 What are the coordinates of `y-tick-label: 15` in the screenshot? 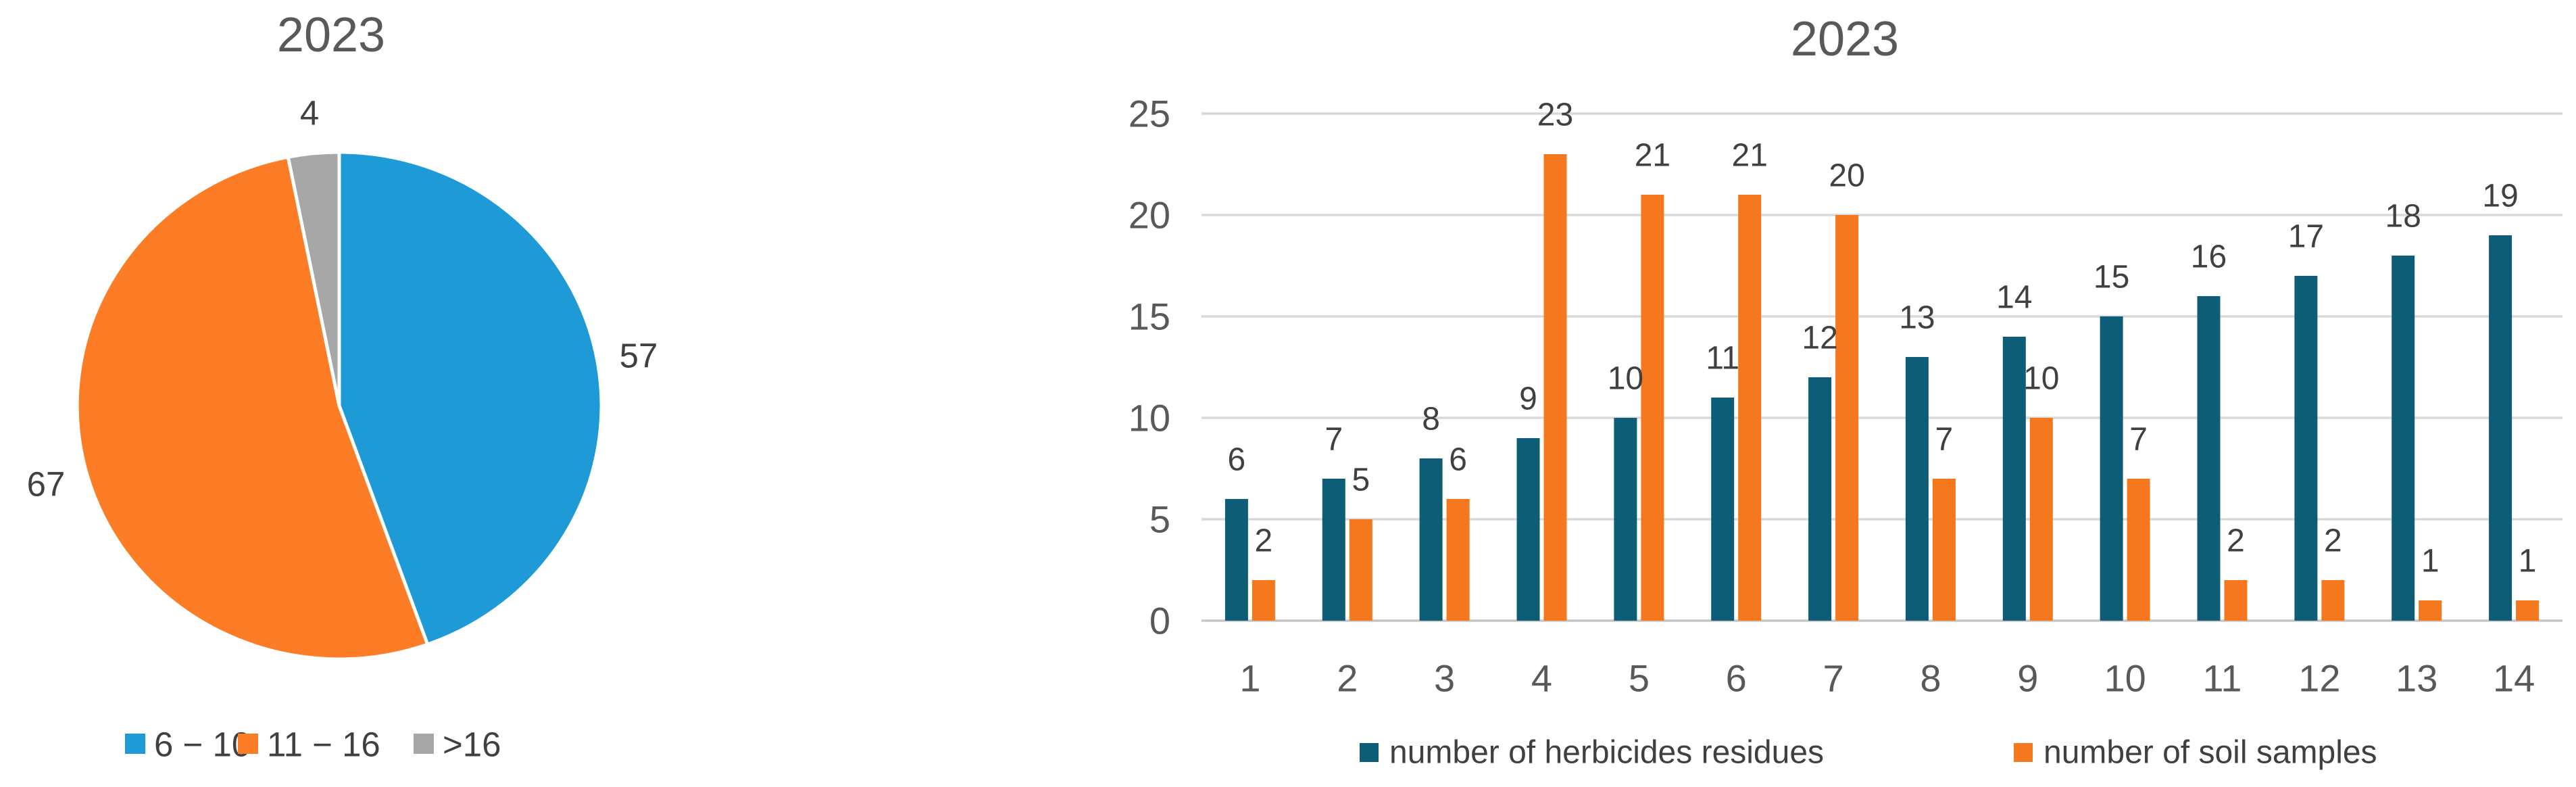 It's located at (1150, 316).